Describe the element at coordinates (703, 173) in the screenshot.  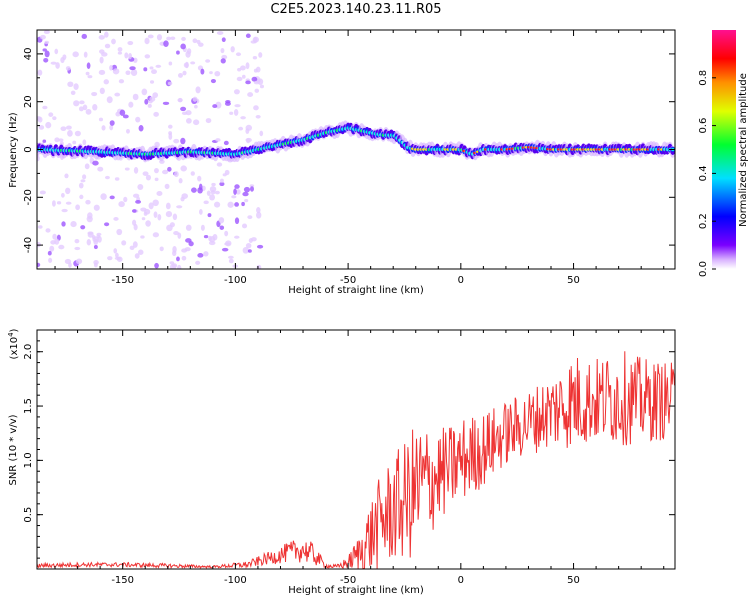
I see `colorbar-tick-label: 0.4` at that location.